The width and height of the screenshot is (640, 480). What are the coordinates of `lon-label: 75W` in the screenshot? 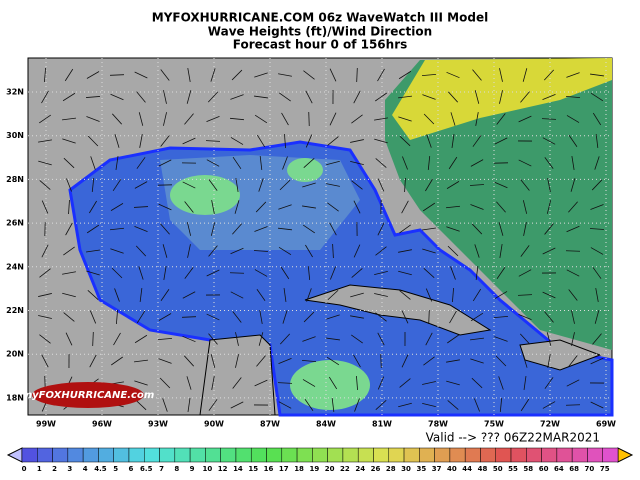 It's located at (494, 424).